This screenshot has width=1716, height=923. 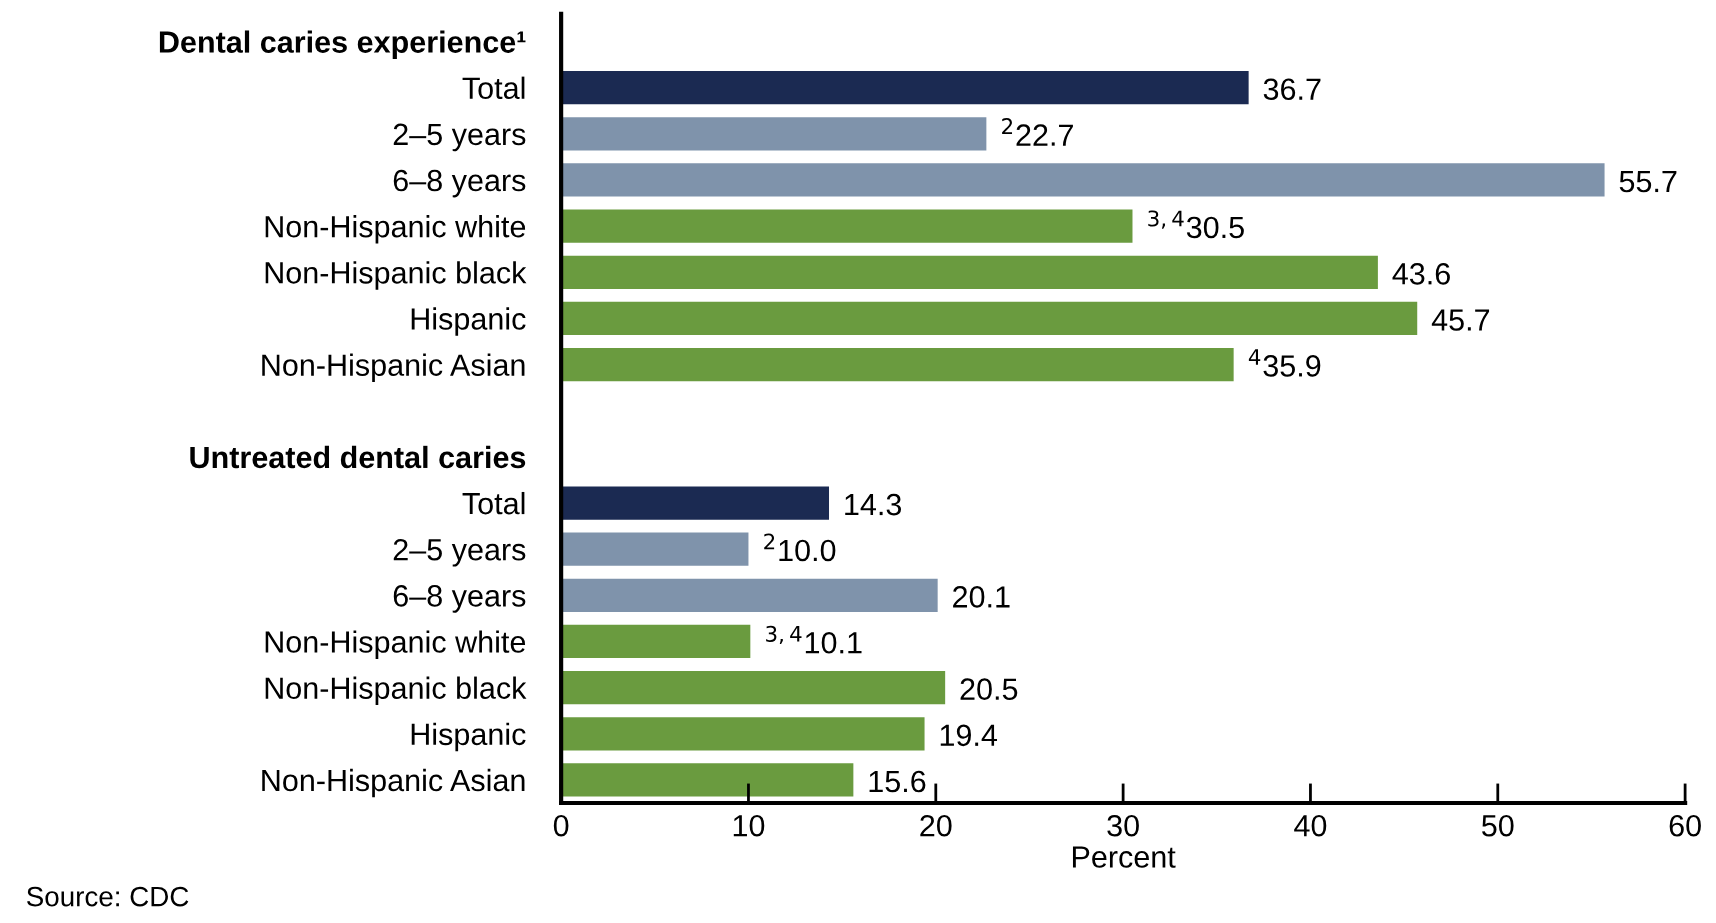 I want to click on data-label: 20.5, so click(x=989, y=689).